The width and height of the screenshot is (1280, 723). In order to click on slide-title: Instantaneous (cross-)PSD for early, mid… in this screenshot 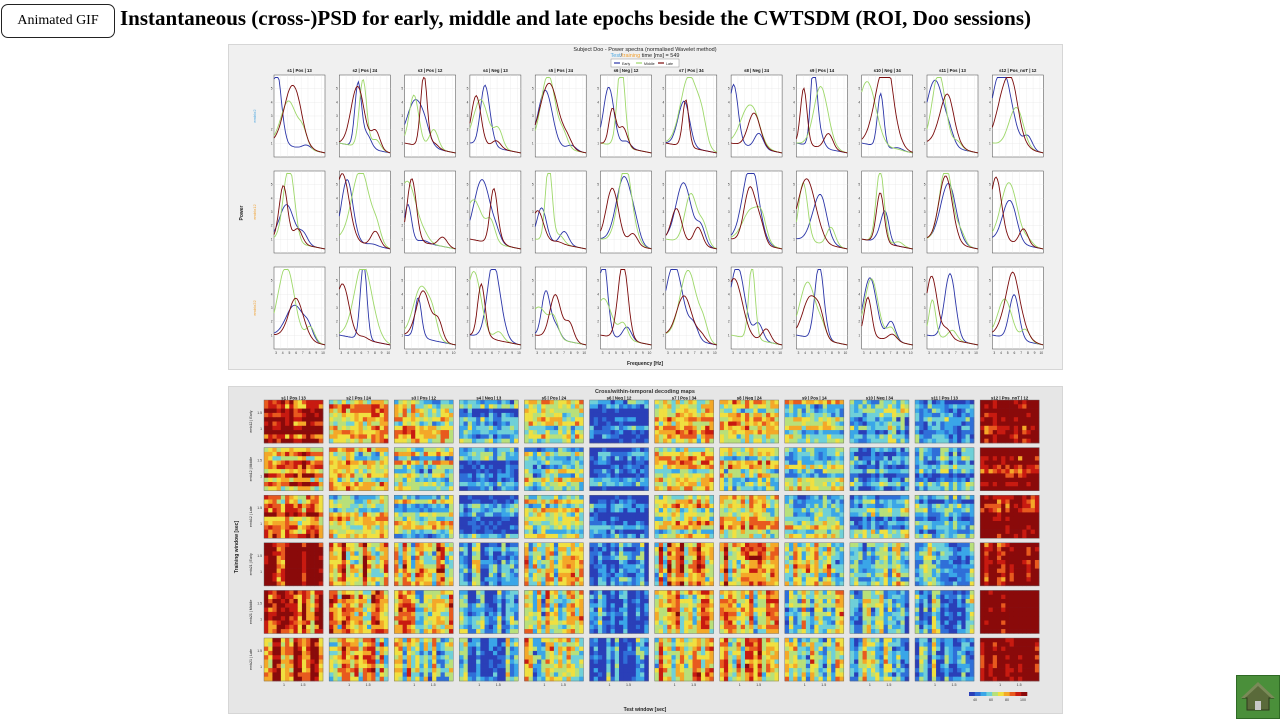, I will do `click(575, 18)`.